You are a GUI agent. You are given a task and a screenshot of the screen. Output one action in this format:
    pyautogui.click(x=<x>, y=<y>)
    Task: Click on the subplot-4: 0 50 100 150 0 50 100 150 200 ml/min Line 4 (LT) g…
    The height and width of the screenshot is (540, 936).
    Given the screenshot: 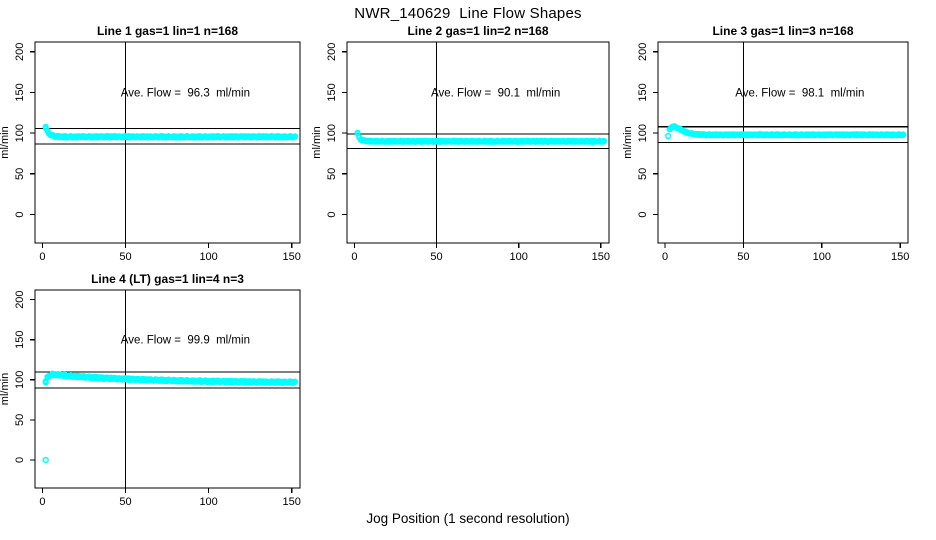 What is the action you would take?
    pyautogui.click(x=150, y=390)
    